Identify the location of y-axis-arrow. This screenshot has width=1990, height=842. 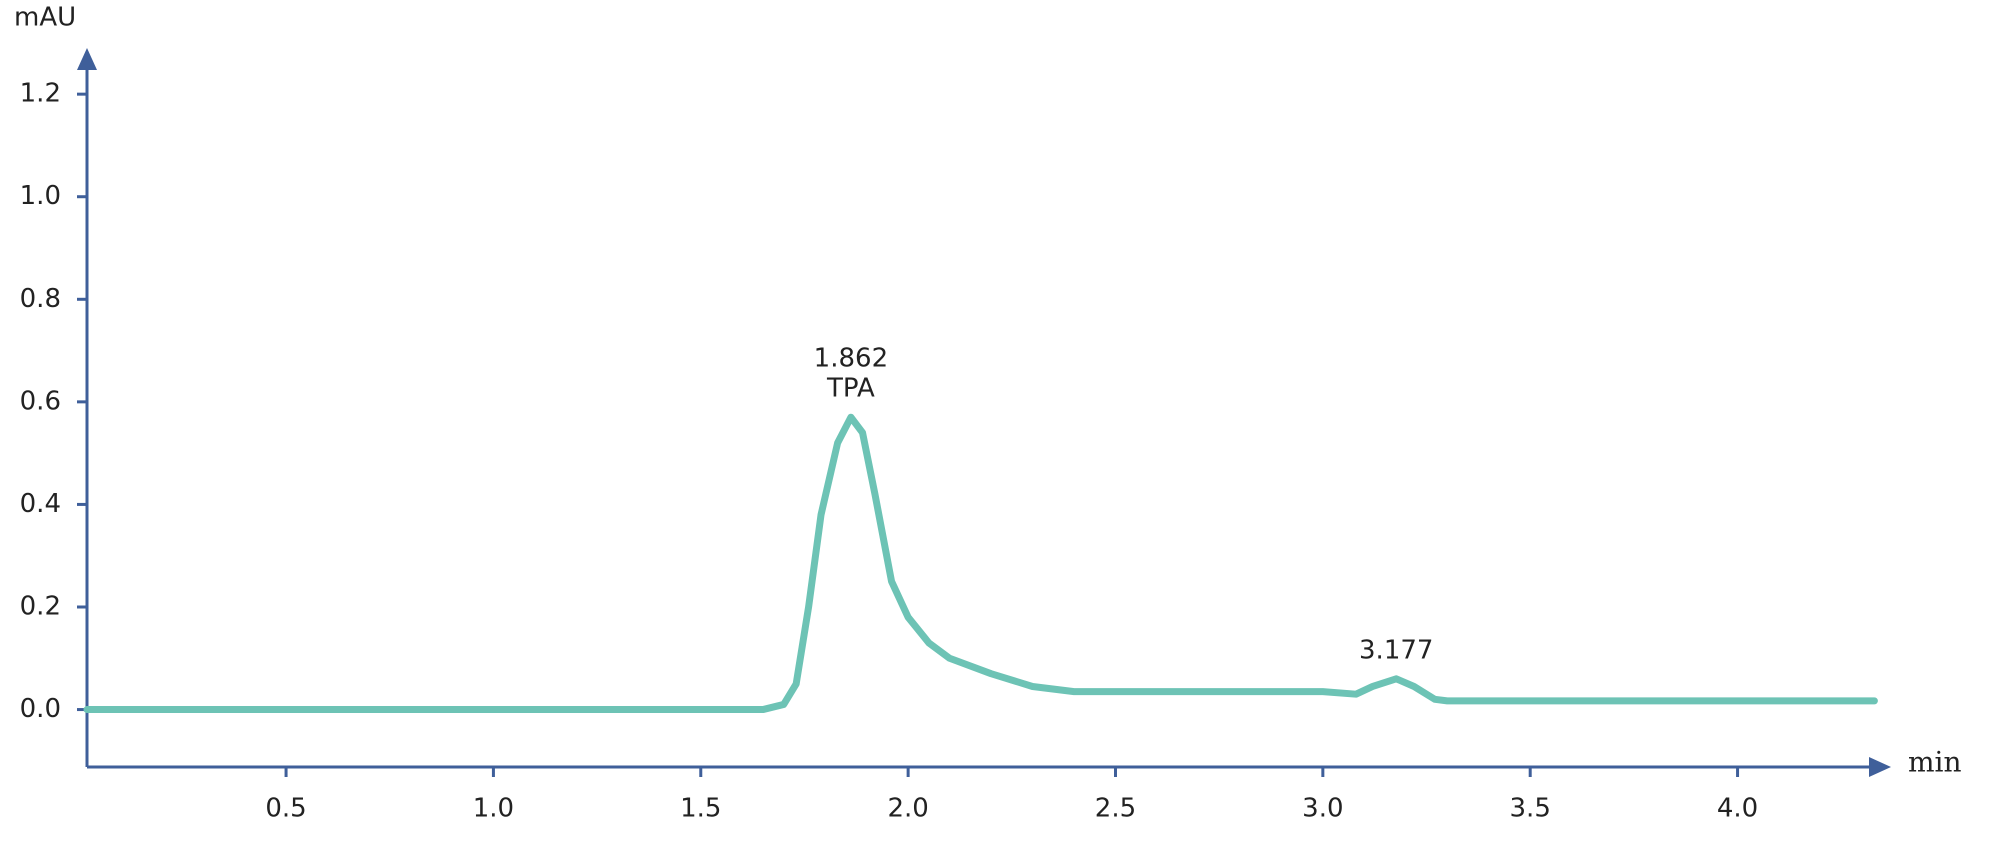
(87, 59).